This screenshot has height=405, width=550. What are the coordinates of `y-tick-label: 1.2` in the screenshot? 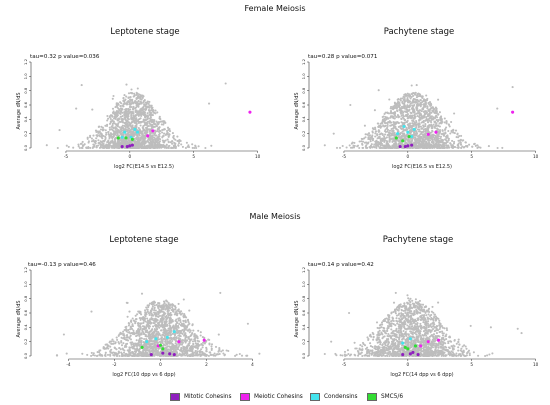 It's located at (303, 61).